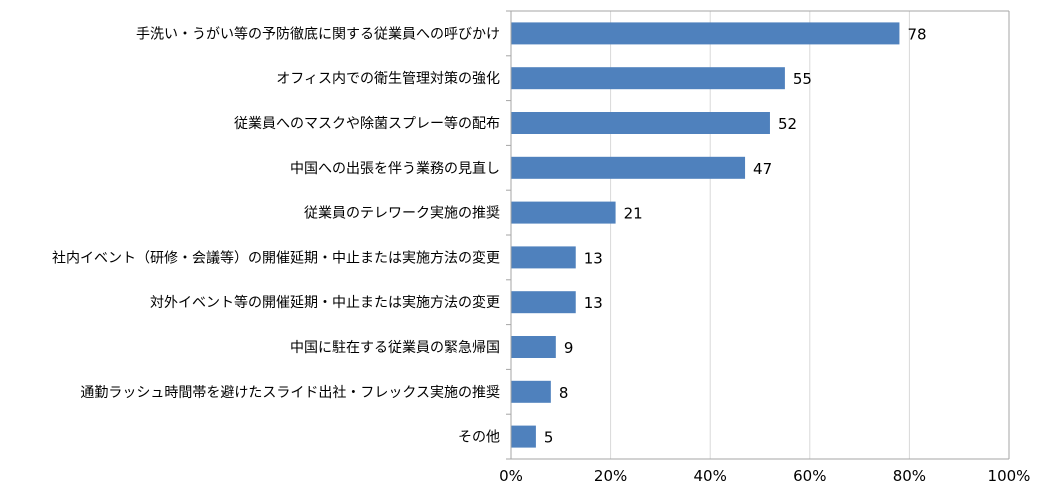  I want to click on category-label: 従業員のテレワーク実施の推奨, so click(402, 214).